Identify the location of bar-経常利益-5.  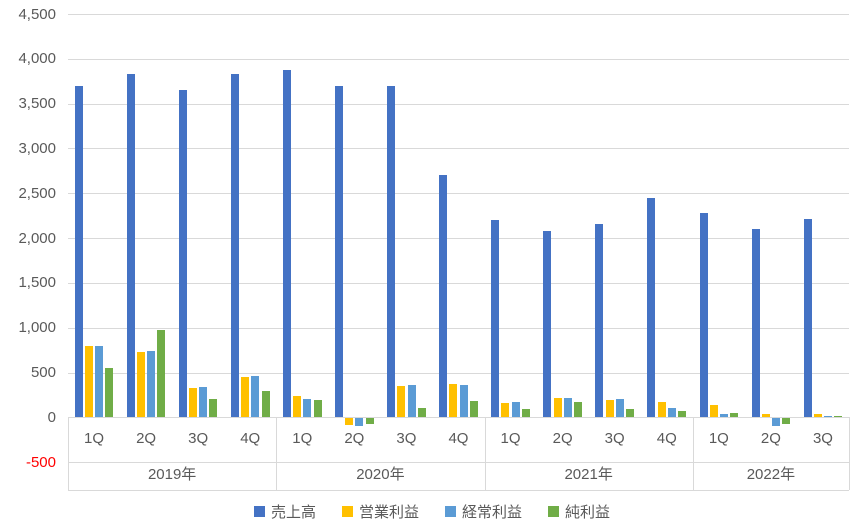
(359, 422).